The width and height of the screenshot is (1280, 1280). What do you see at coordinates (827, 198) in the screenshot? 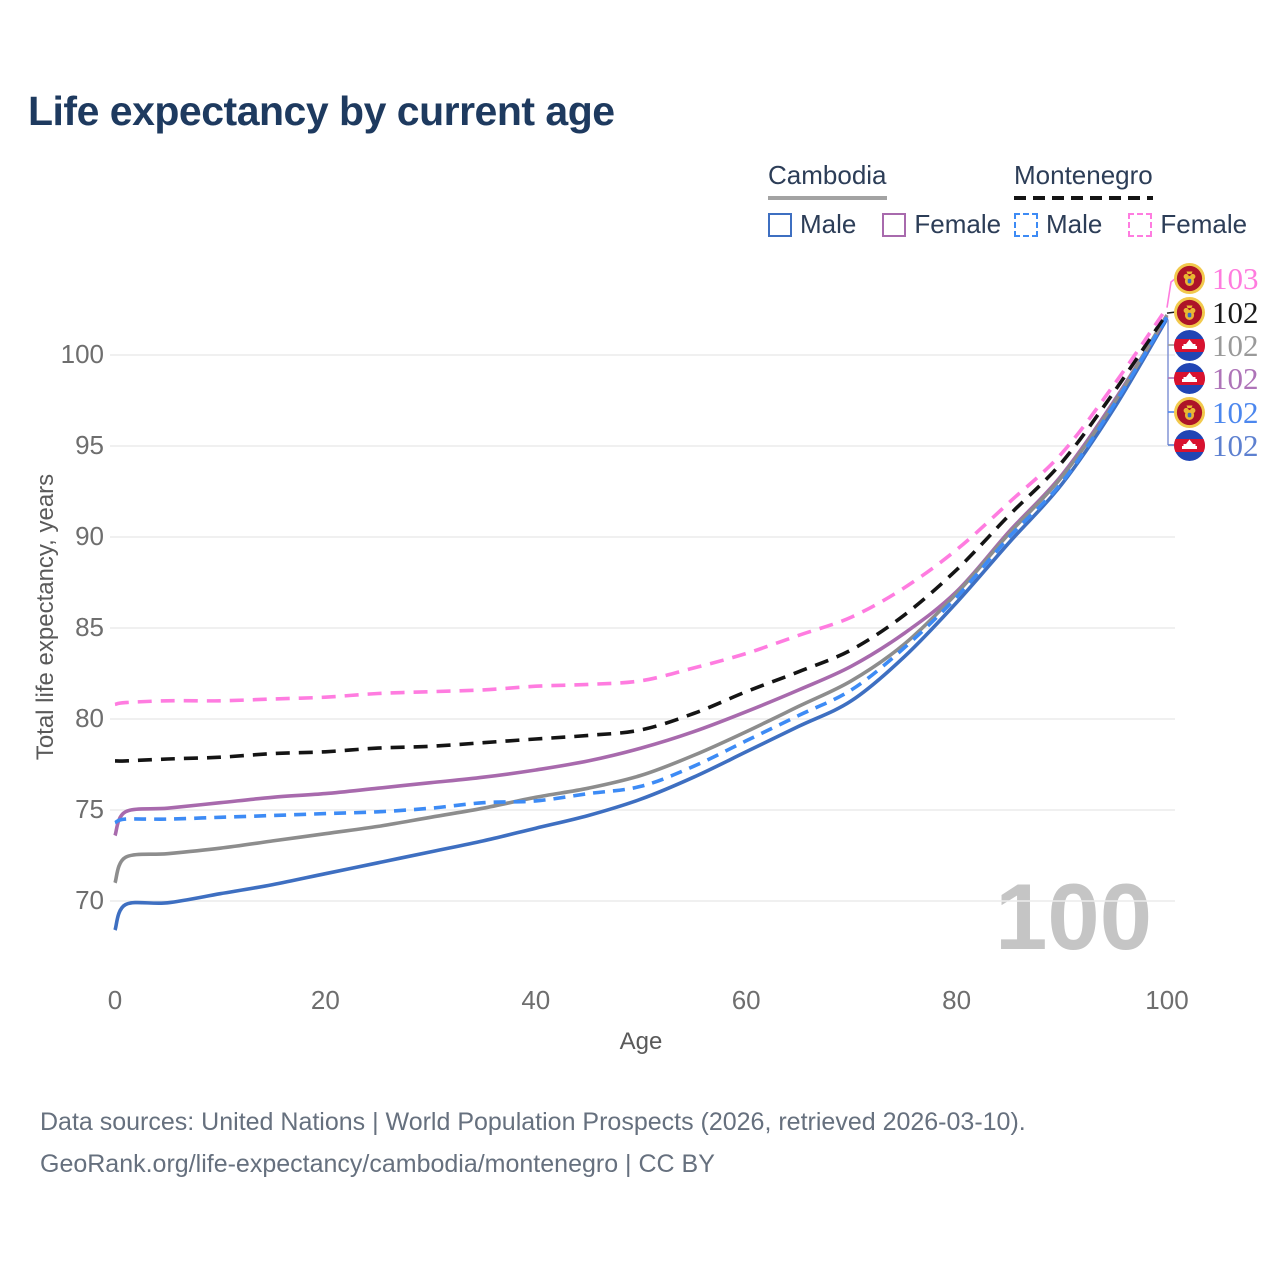
I see `legend-linestyle-solid-sample` at bounding box center [827, 198].